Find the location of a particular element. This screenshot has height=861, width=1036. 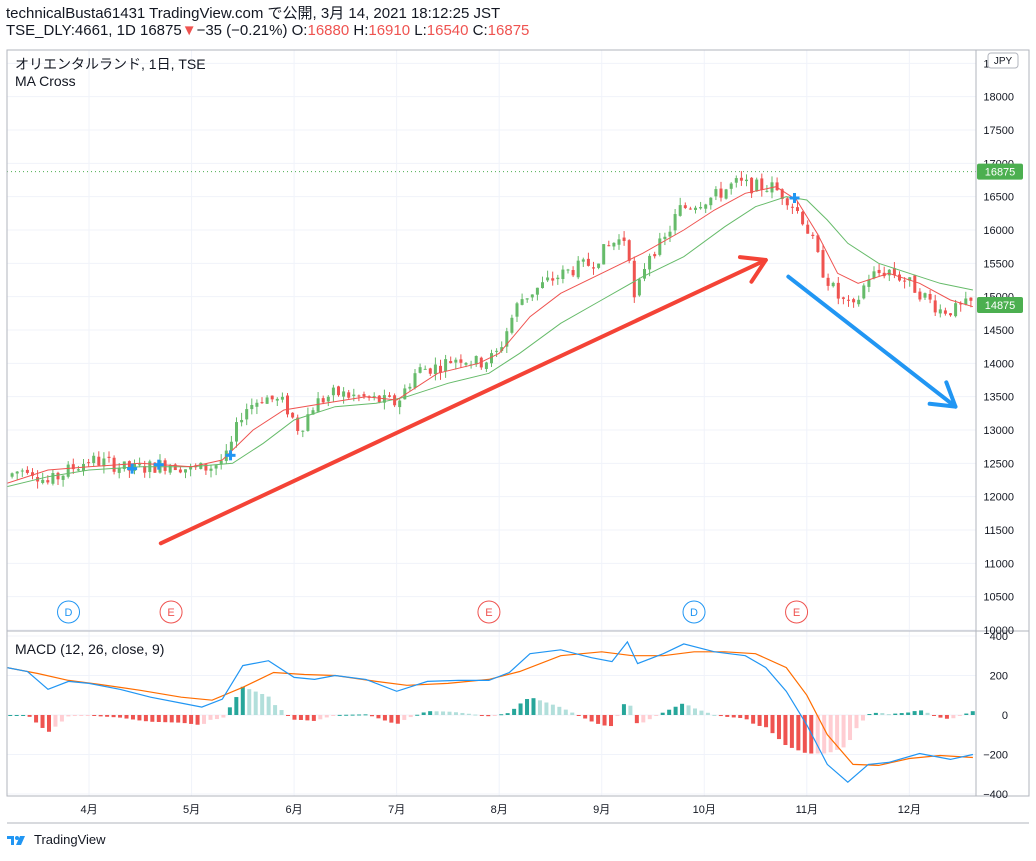

macd-axis: 400 200 0 −200 −400 is located at coordinates (995, 716).